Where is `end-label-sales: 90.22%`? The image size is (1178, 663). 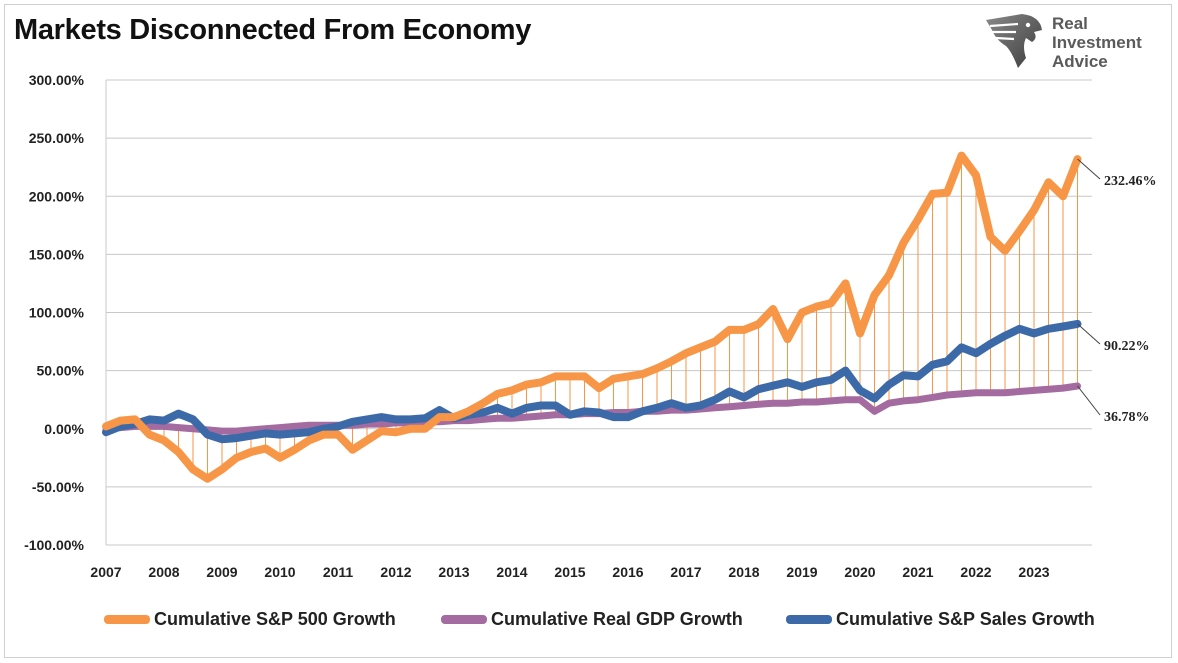 end-label-sales: 90.22% is located at coordinates (1127, 346).